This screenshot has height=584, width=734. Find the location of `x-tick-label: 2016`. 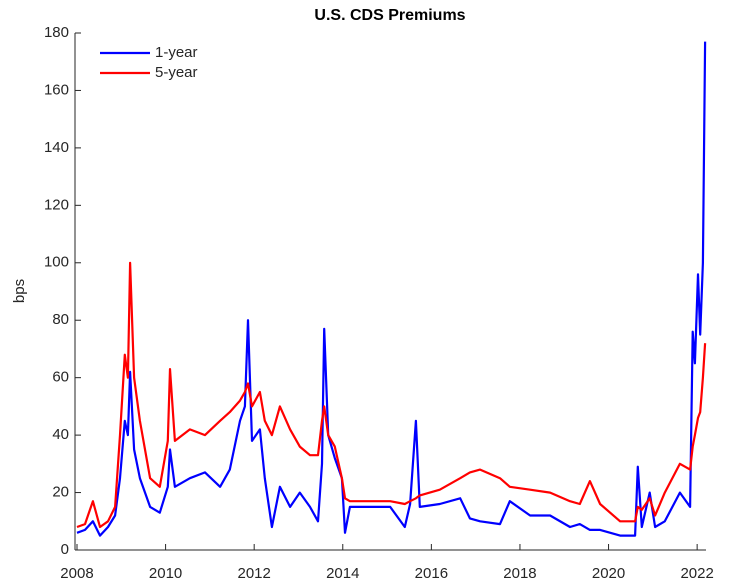

x-tick-label: 2016 is located at coordinates (431, 573).